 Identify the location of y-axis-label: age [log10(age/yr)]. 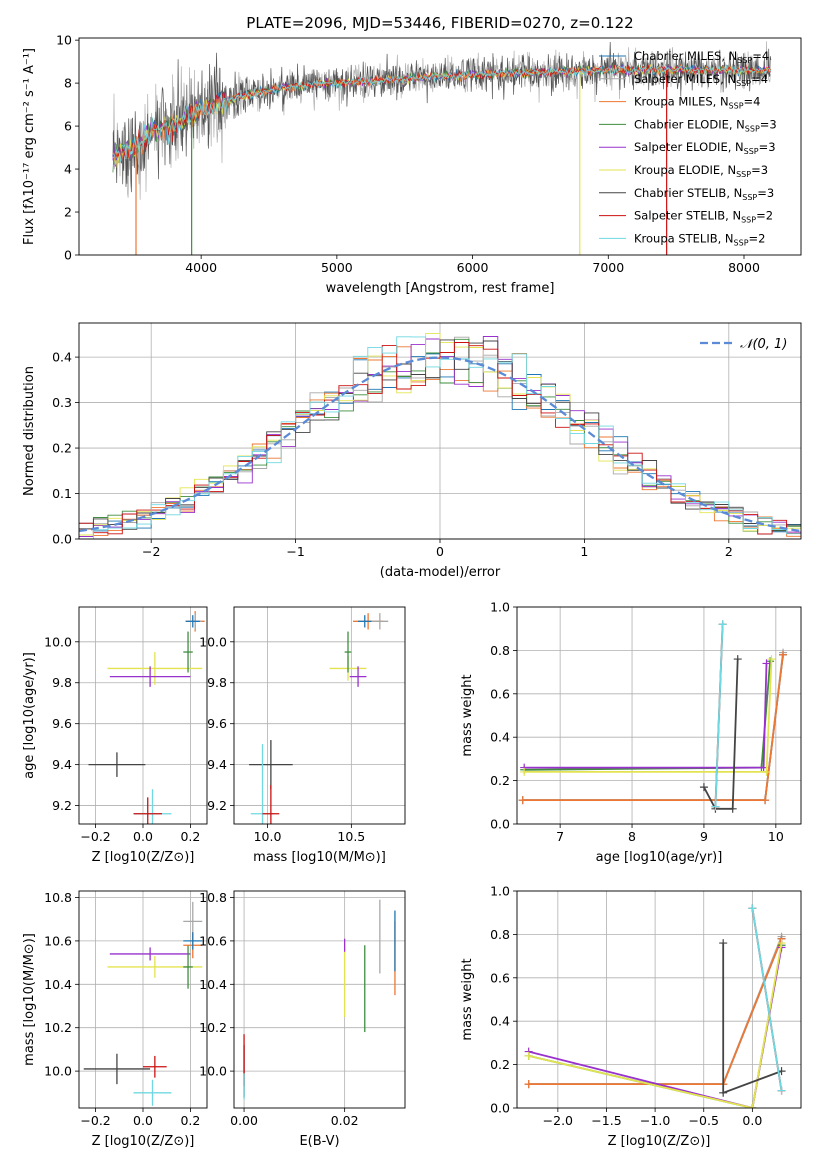
(29, 715).